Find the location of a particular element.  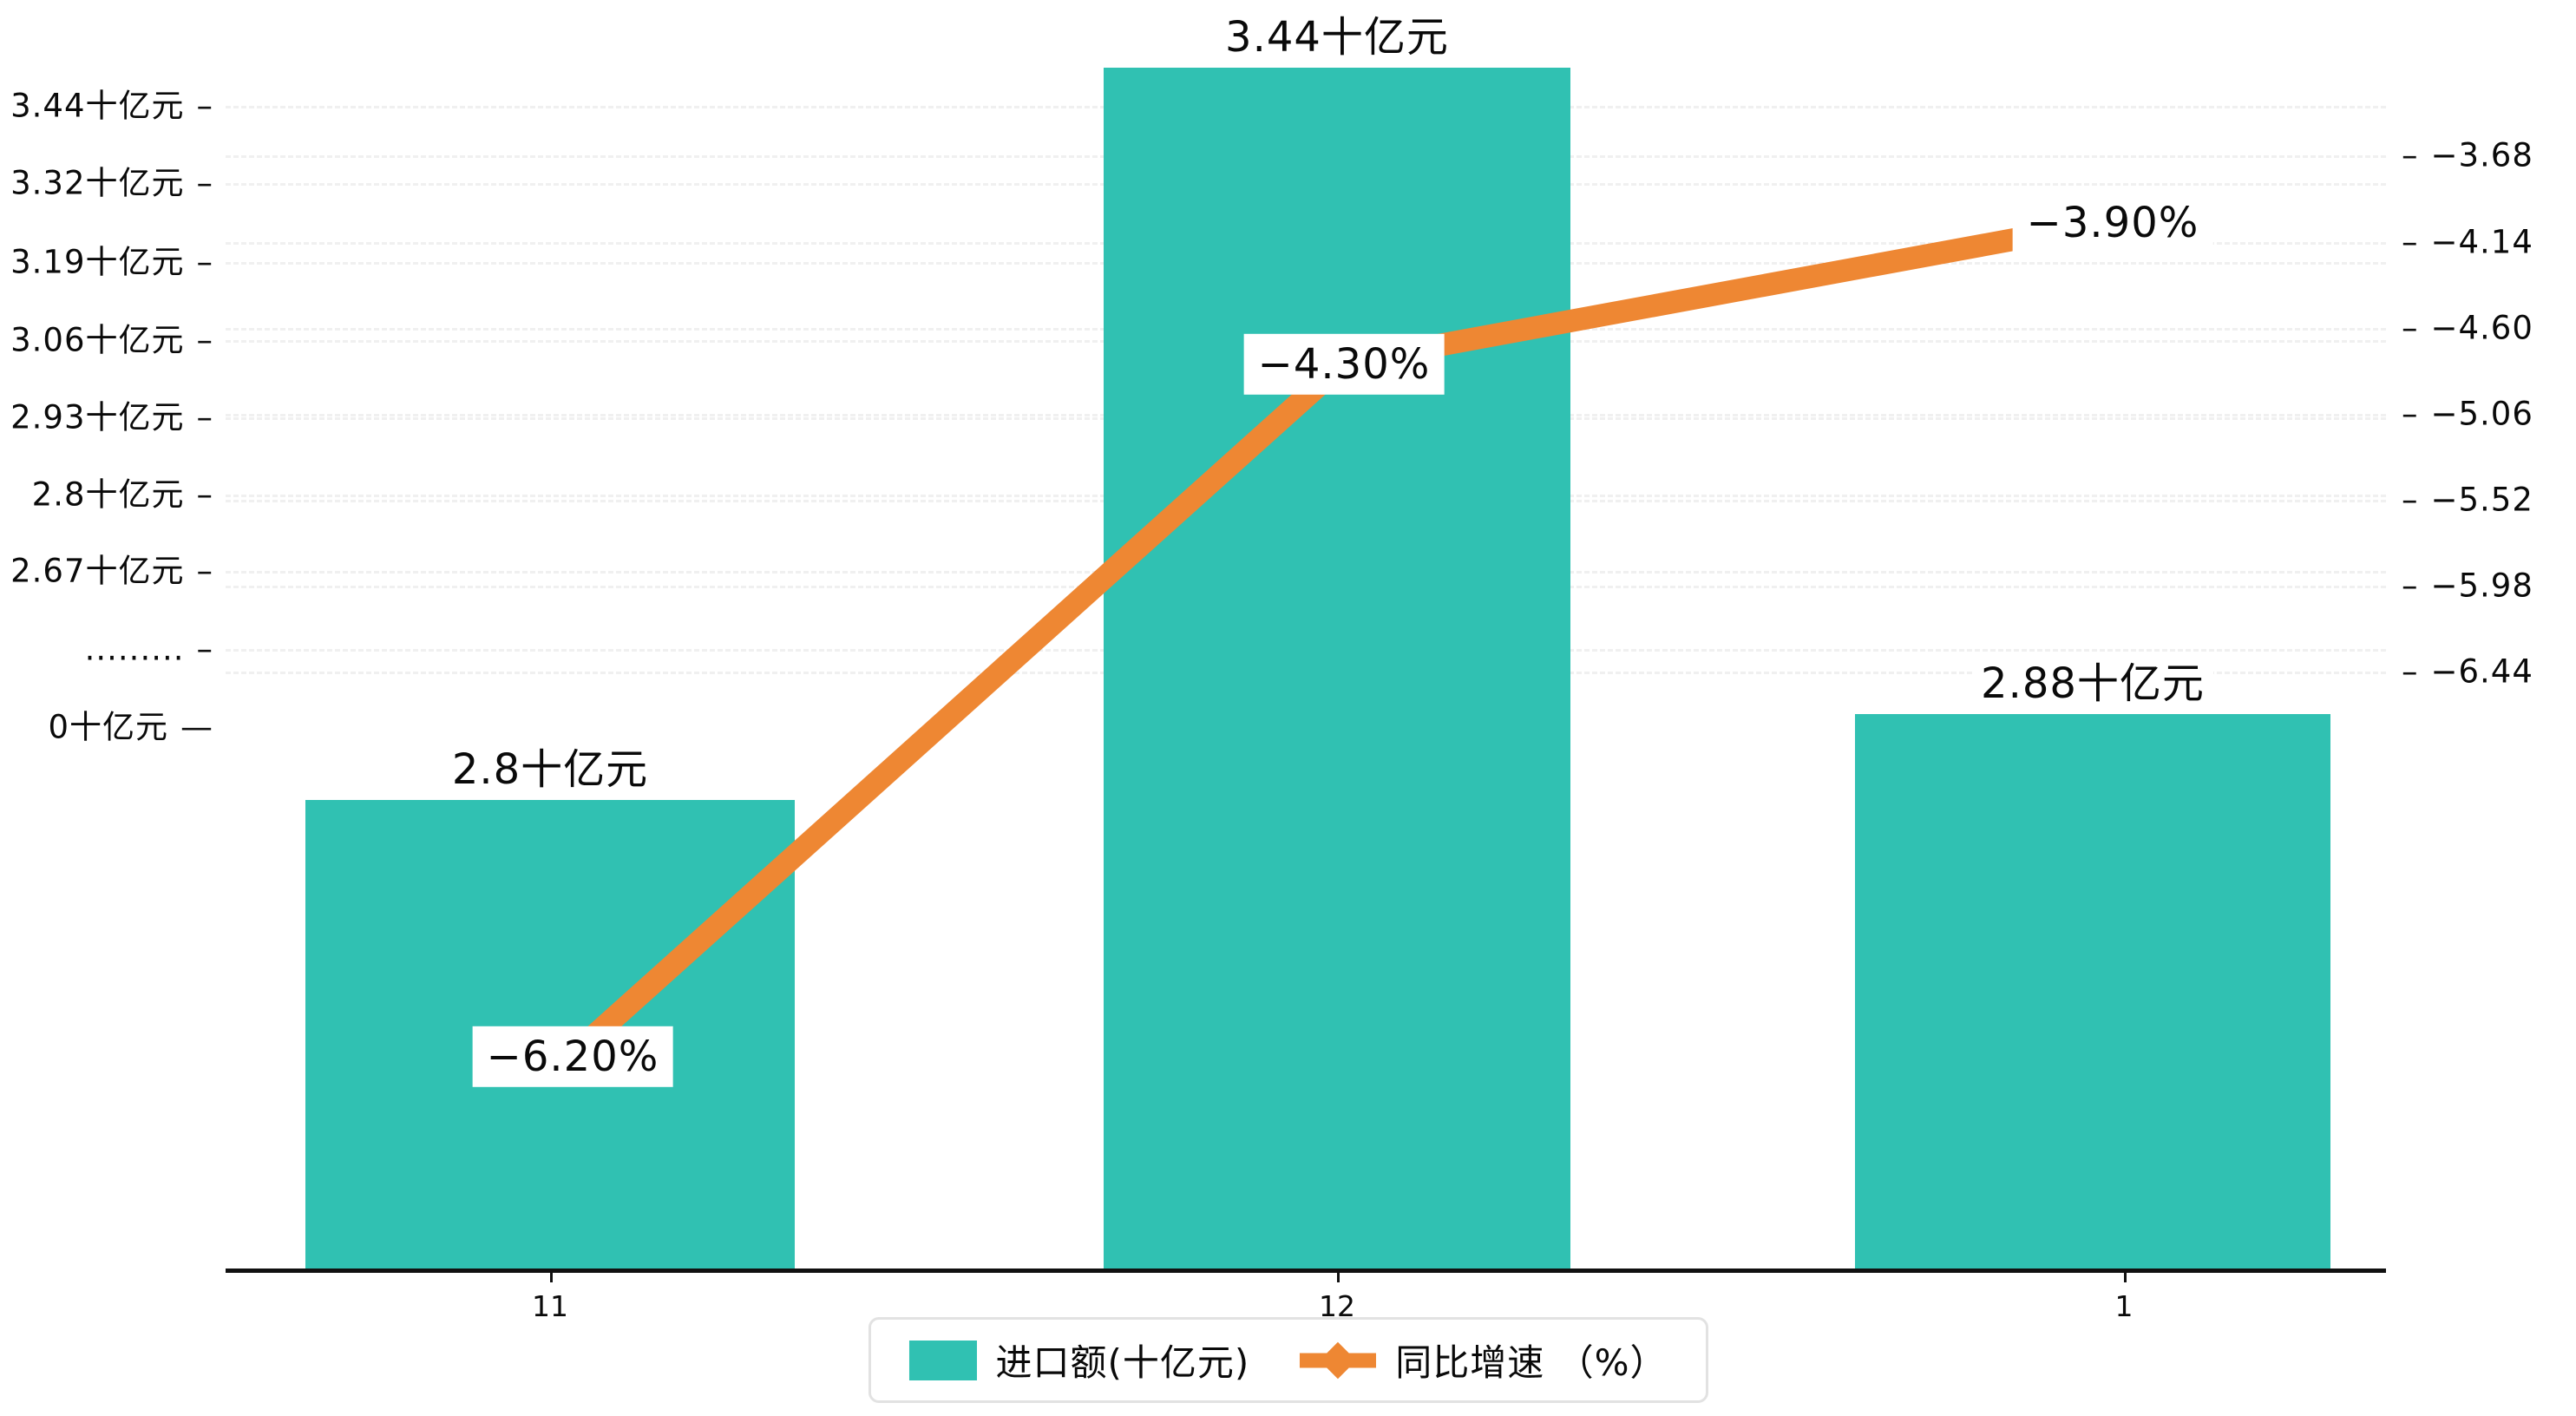

left-axis-tick: 3.06十亿元 – is located at coordinates (111, 340).